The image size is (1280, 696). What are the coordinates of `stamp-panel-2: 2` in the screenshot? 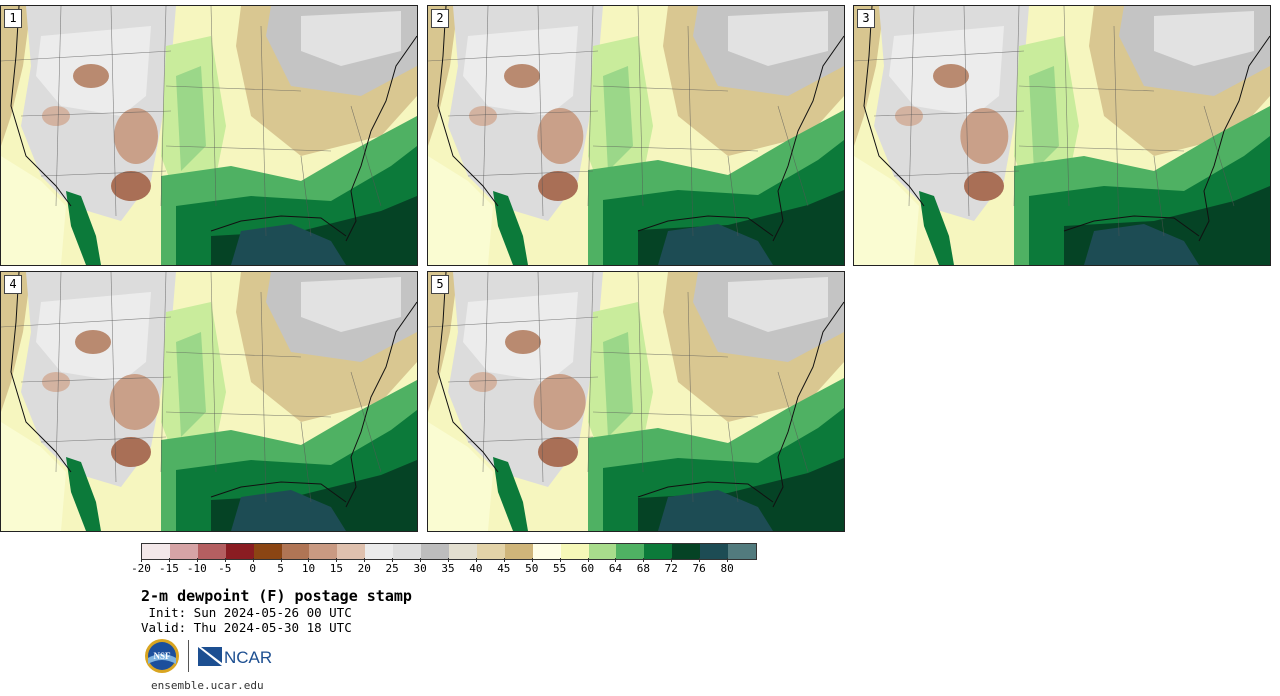 It's located at (636, 135).